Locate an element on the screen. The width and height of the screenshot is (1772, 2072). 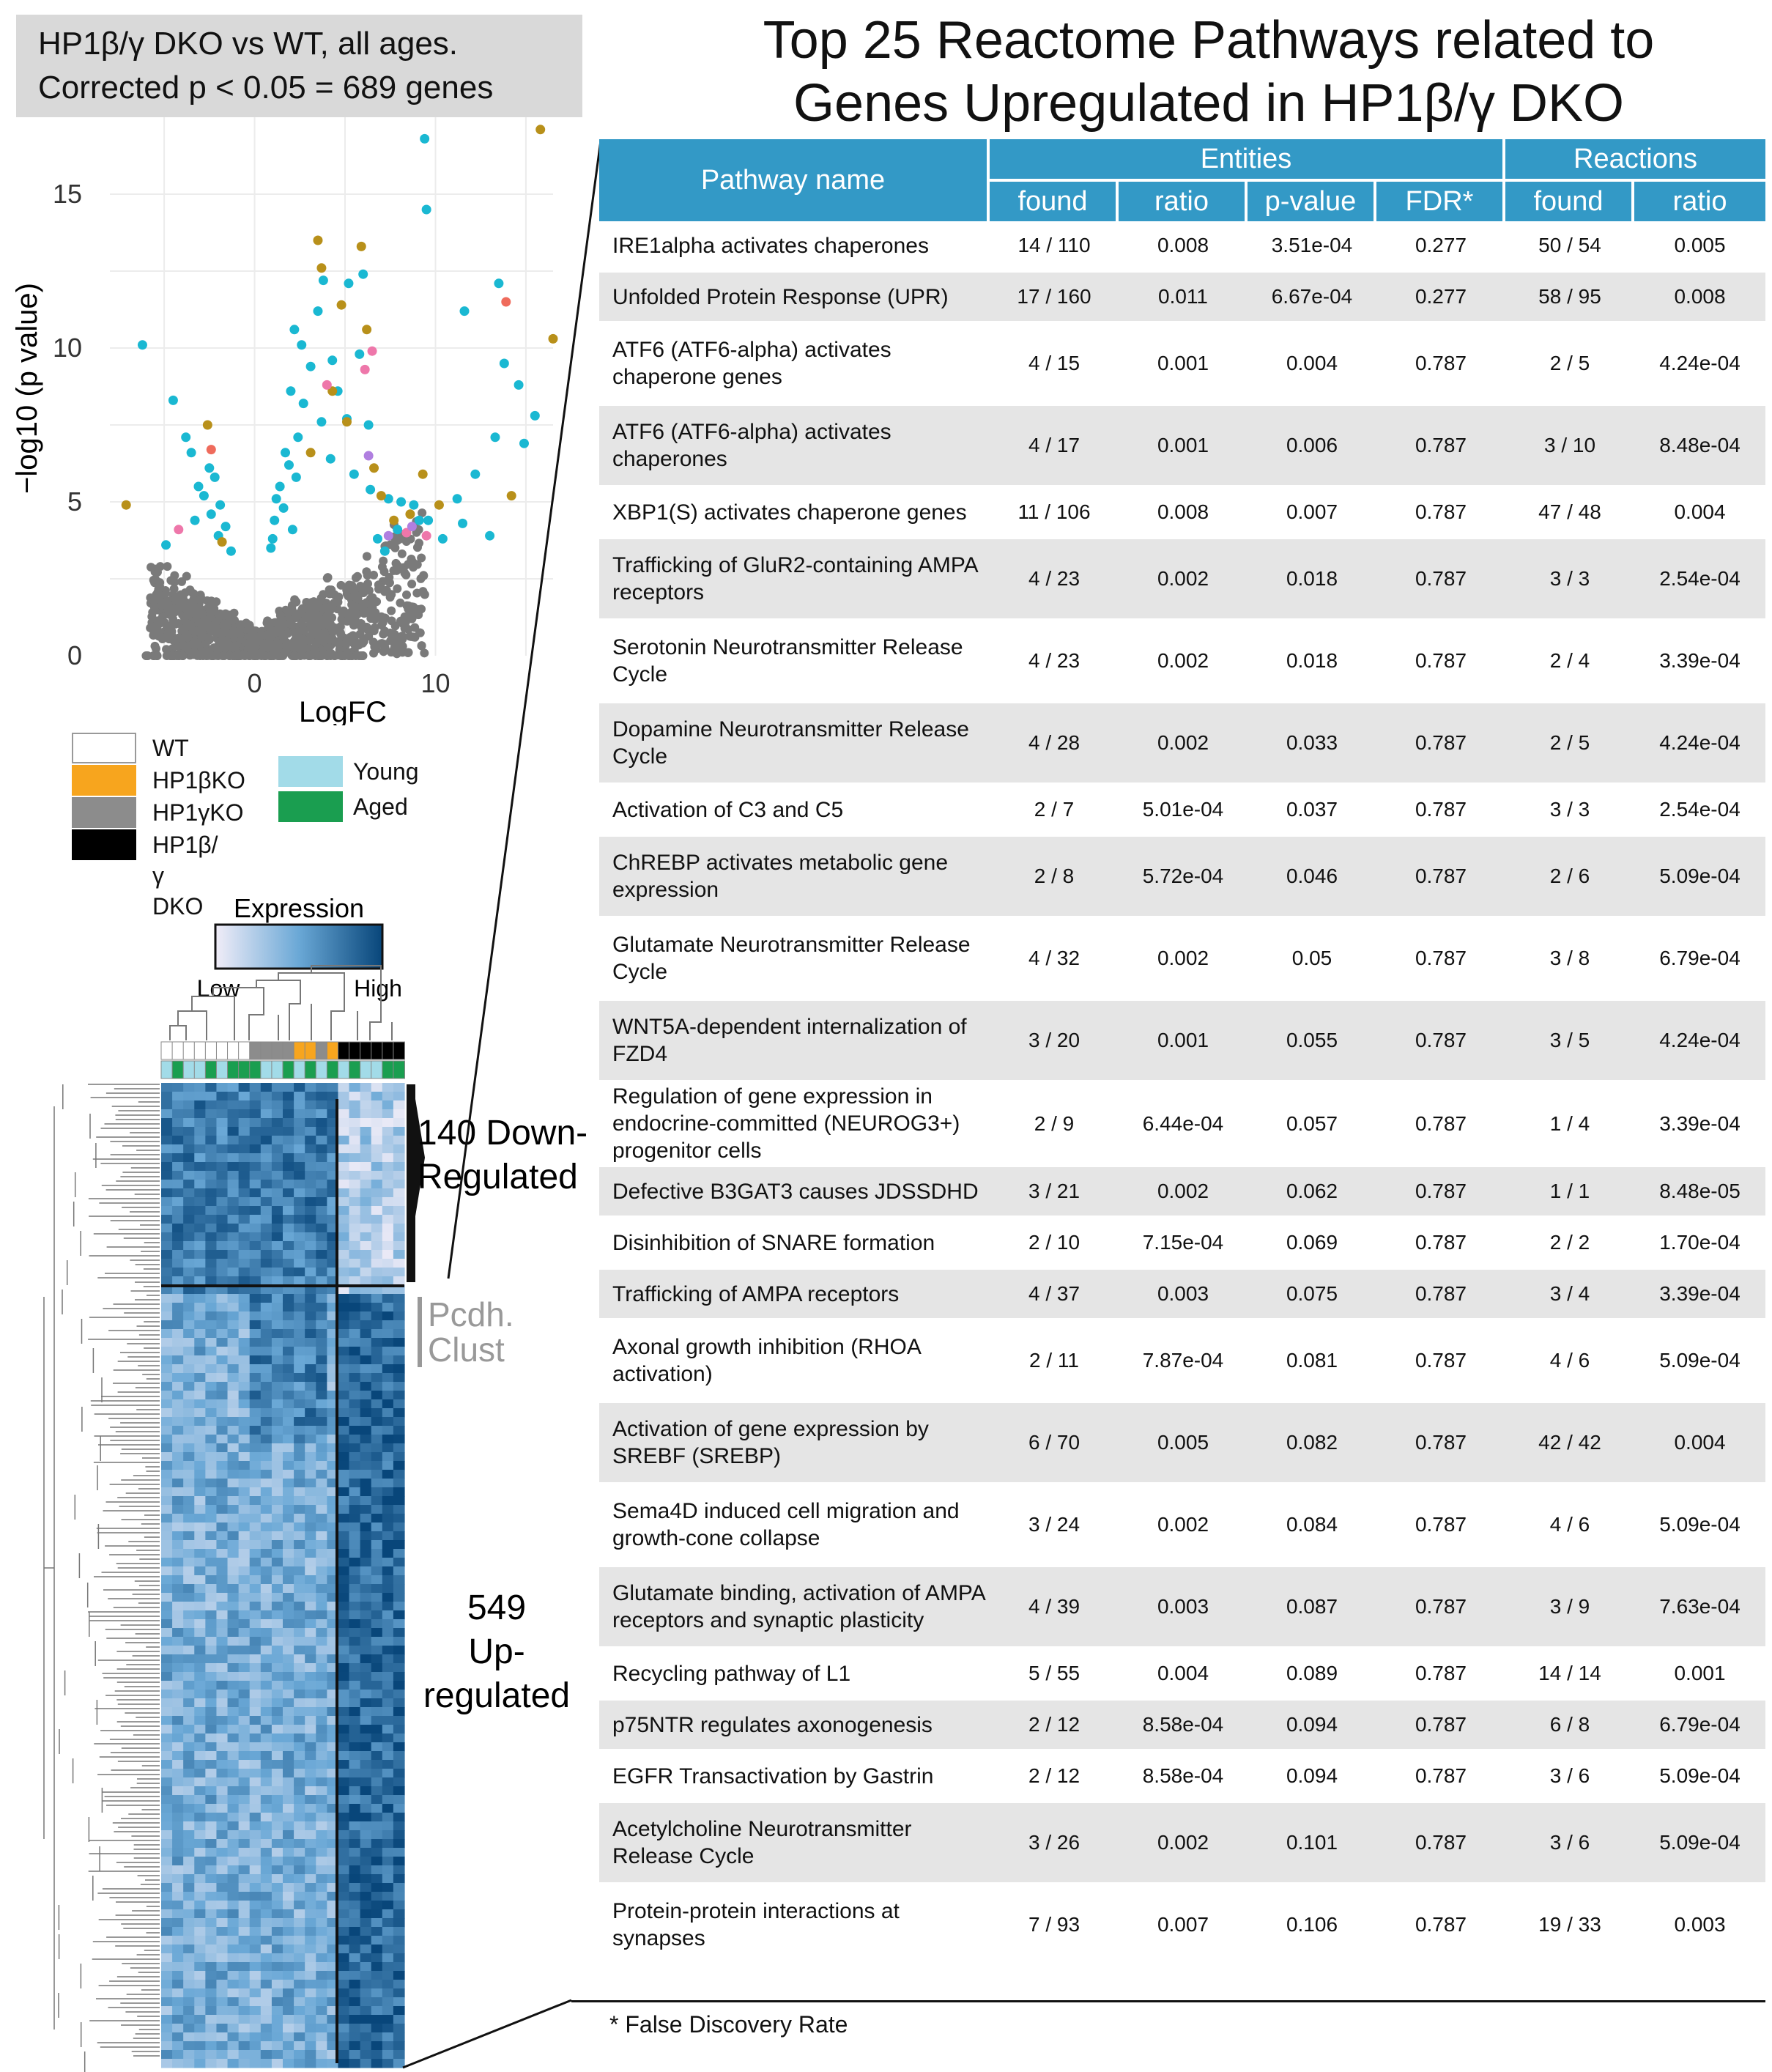
cell-pvalue: 0.069 is located at coordinates (1312, 1244).